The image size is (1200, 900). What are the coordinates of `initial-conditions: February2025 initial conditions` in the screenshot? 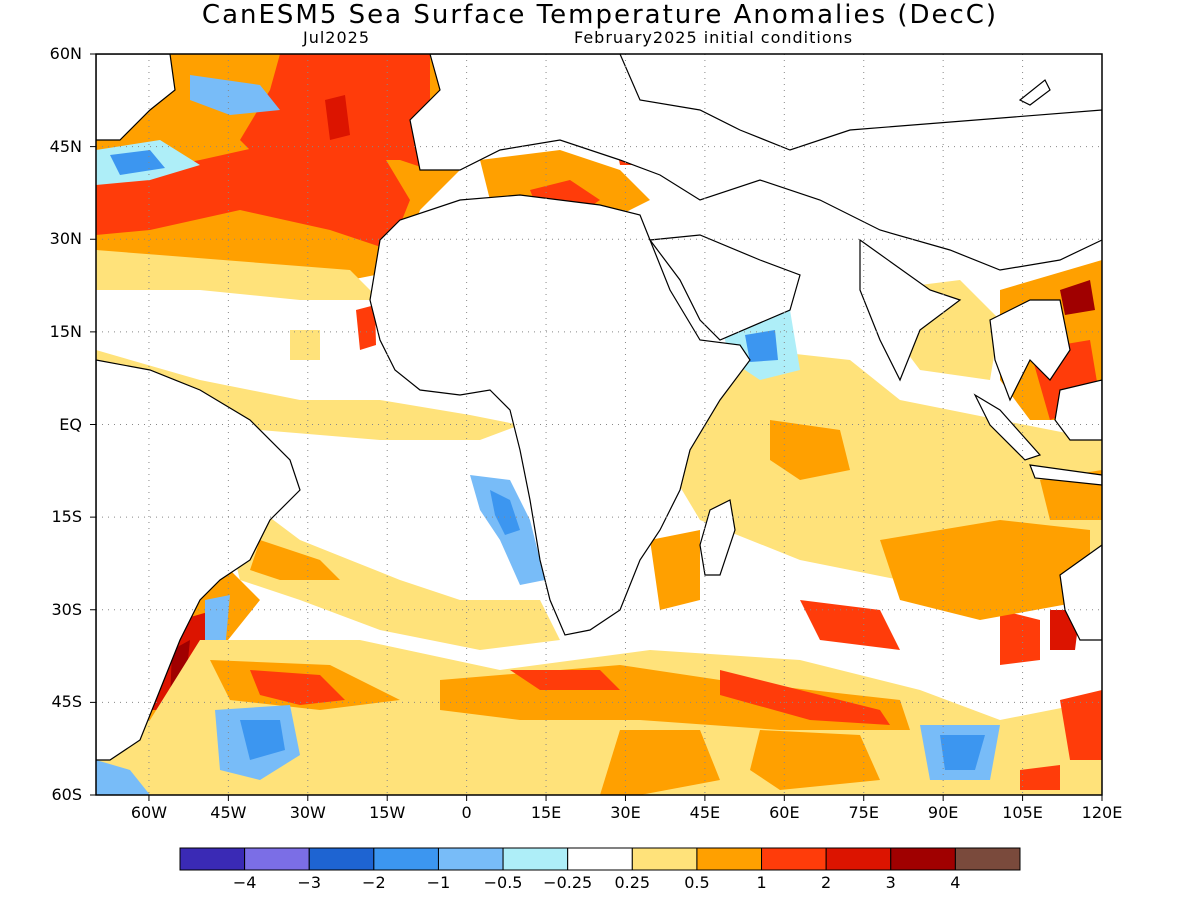 It's located at (714, 37).